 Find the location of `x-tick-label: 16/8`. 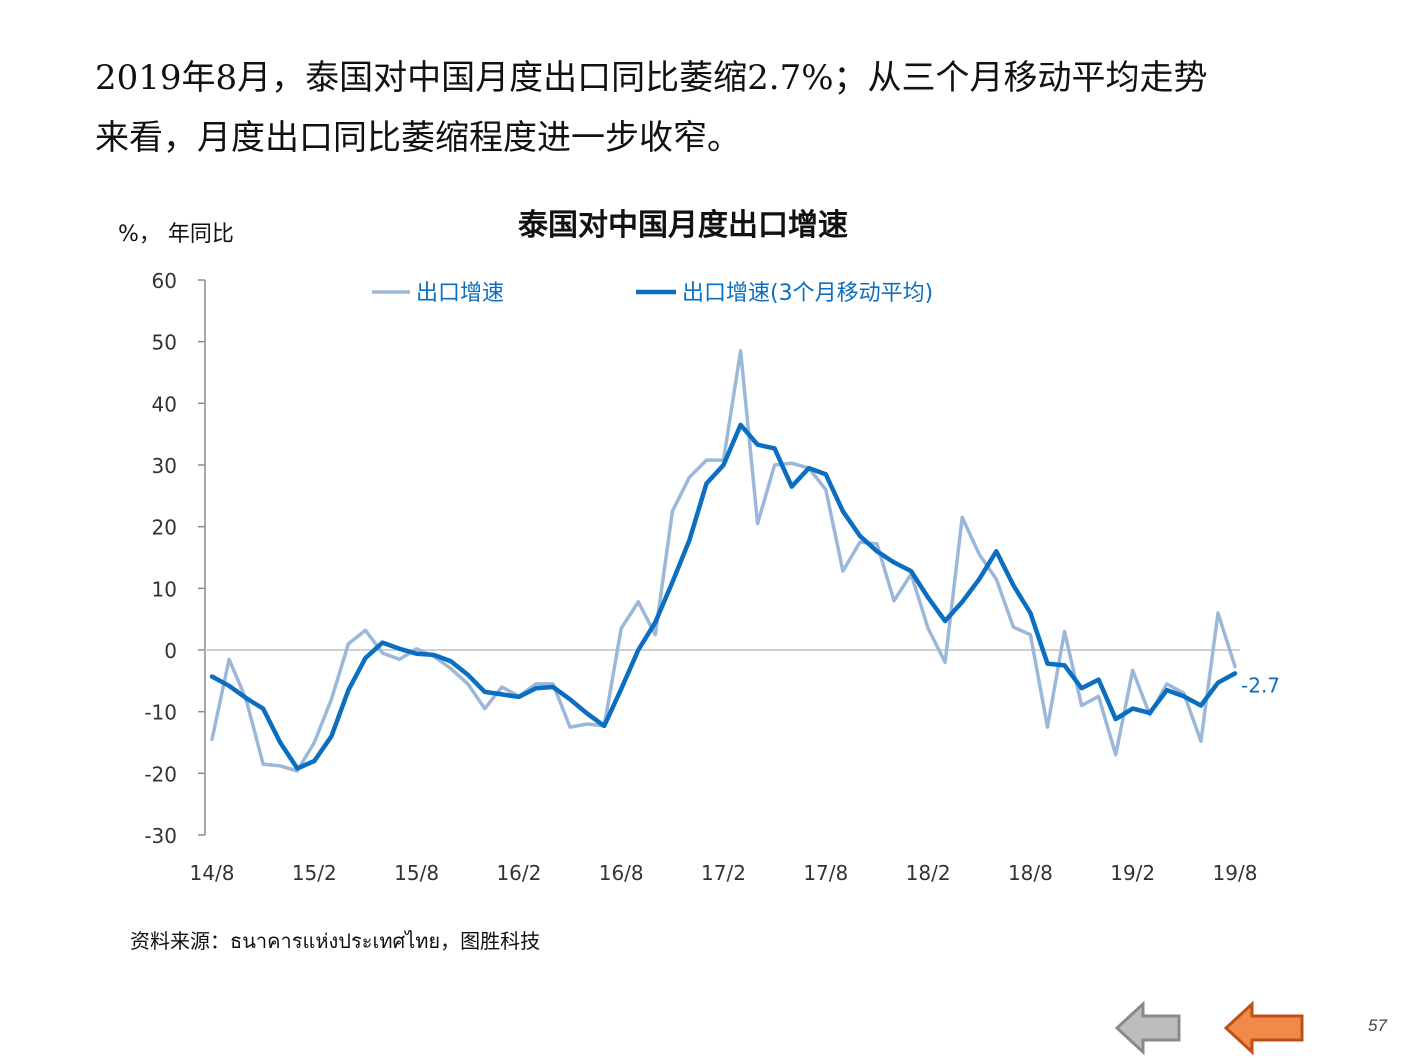

x-tick-label: 16/8 is located at coordinates (621, 873).